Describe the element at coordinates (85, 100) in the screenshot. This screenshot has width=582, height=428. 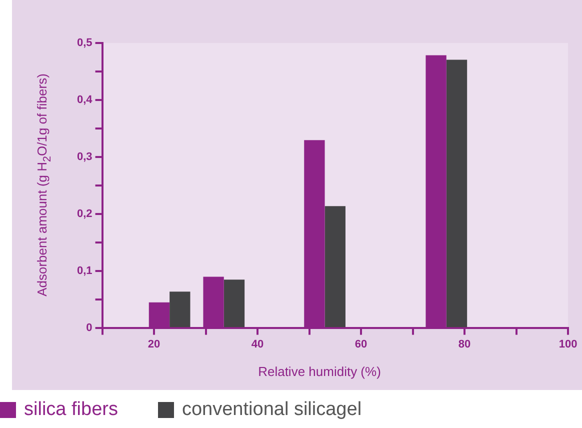
I see `y-tick-label: 0,4` at that location.